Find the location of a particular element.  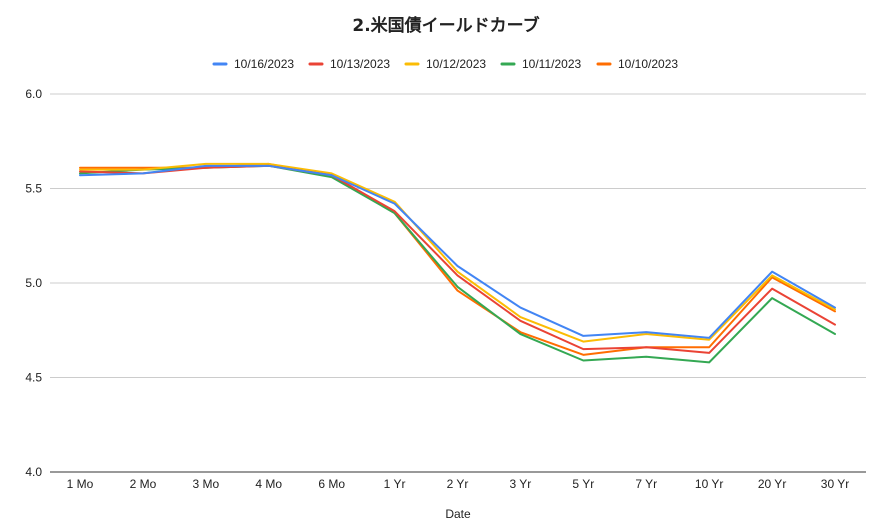

x-tick-label: 2 Yr is located at coordinates (458, 484).